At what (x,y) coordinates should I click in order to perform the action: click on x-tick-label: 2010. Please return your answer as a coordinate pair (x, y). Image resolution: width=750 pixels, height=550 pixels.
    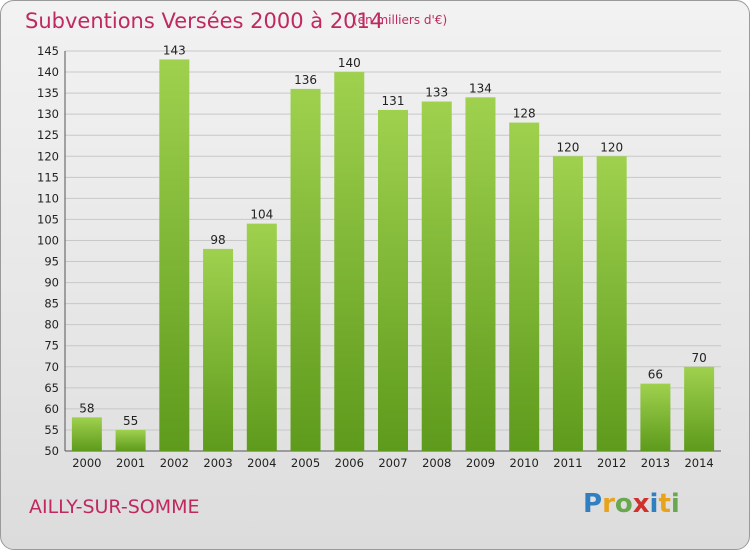
    Looking at the image, I should click on (524, 463).